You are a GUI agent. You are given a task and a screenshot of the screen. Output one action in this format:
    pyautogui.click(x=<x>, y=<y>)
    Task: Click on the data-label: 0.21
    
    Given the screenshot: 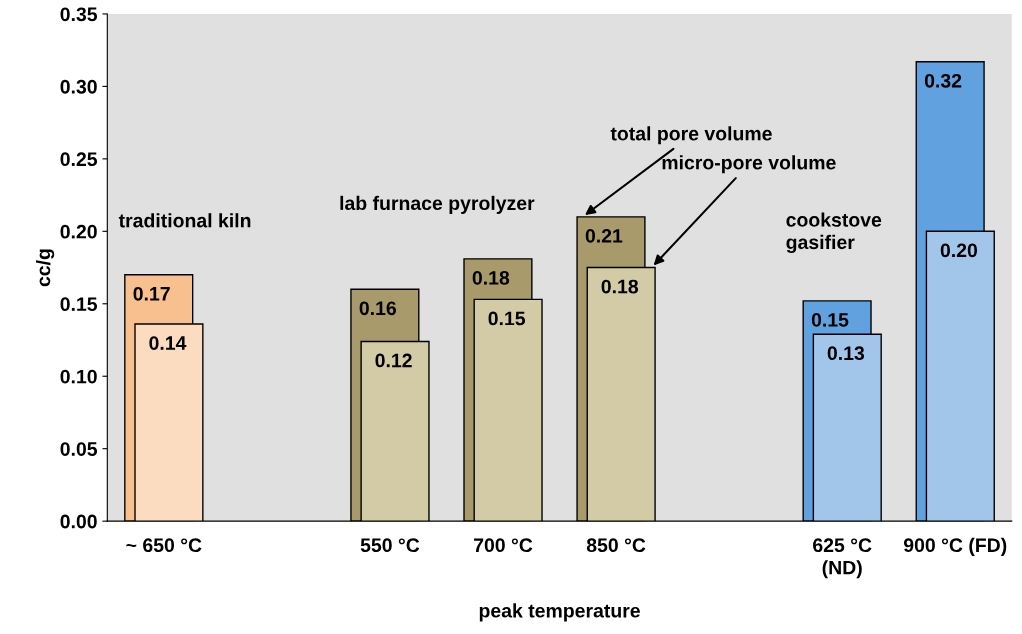 What is the action you would take?
    pyautogui.click(x=604, y=235)
    